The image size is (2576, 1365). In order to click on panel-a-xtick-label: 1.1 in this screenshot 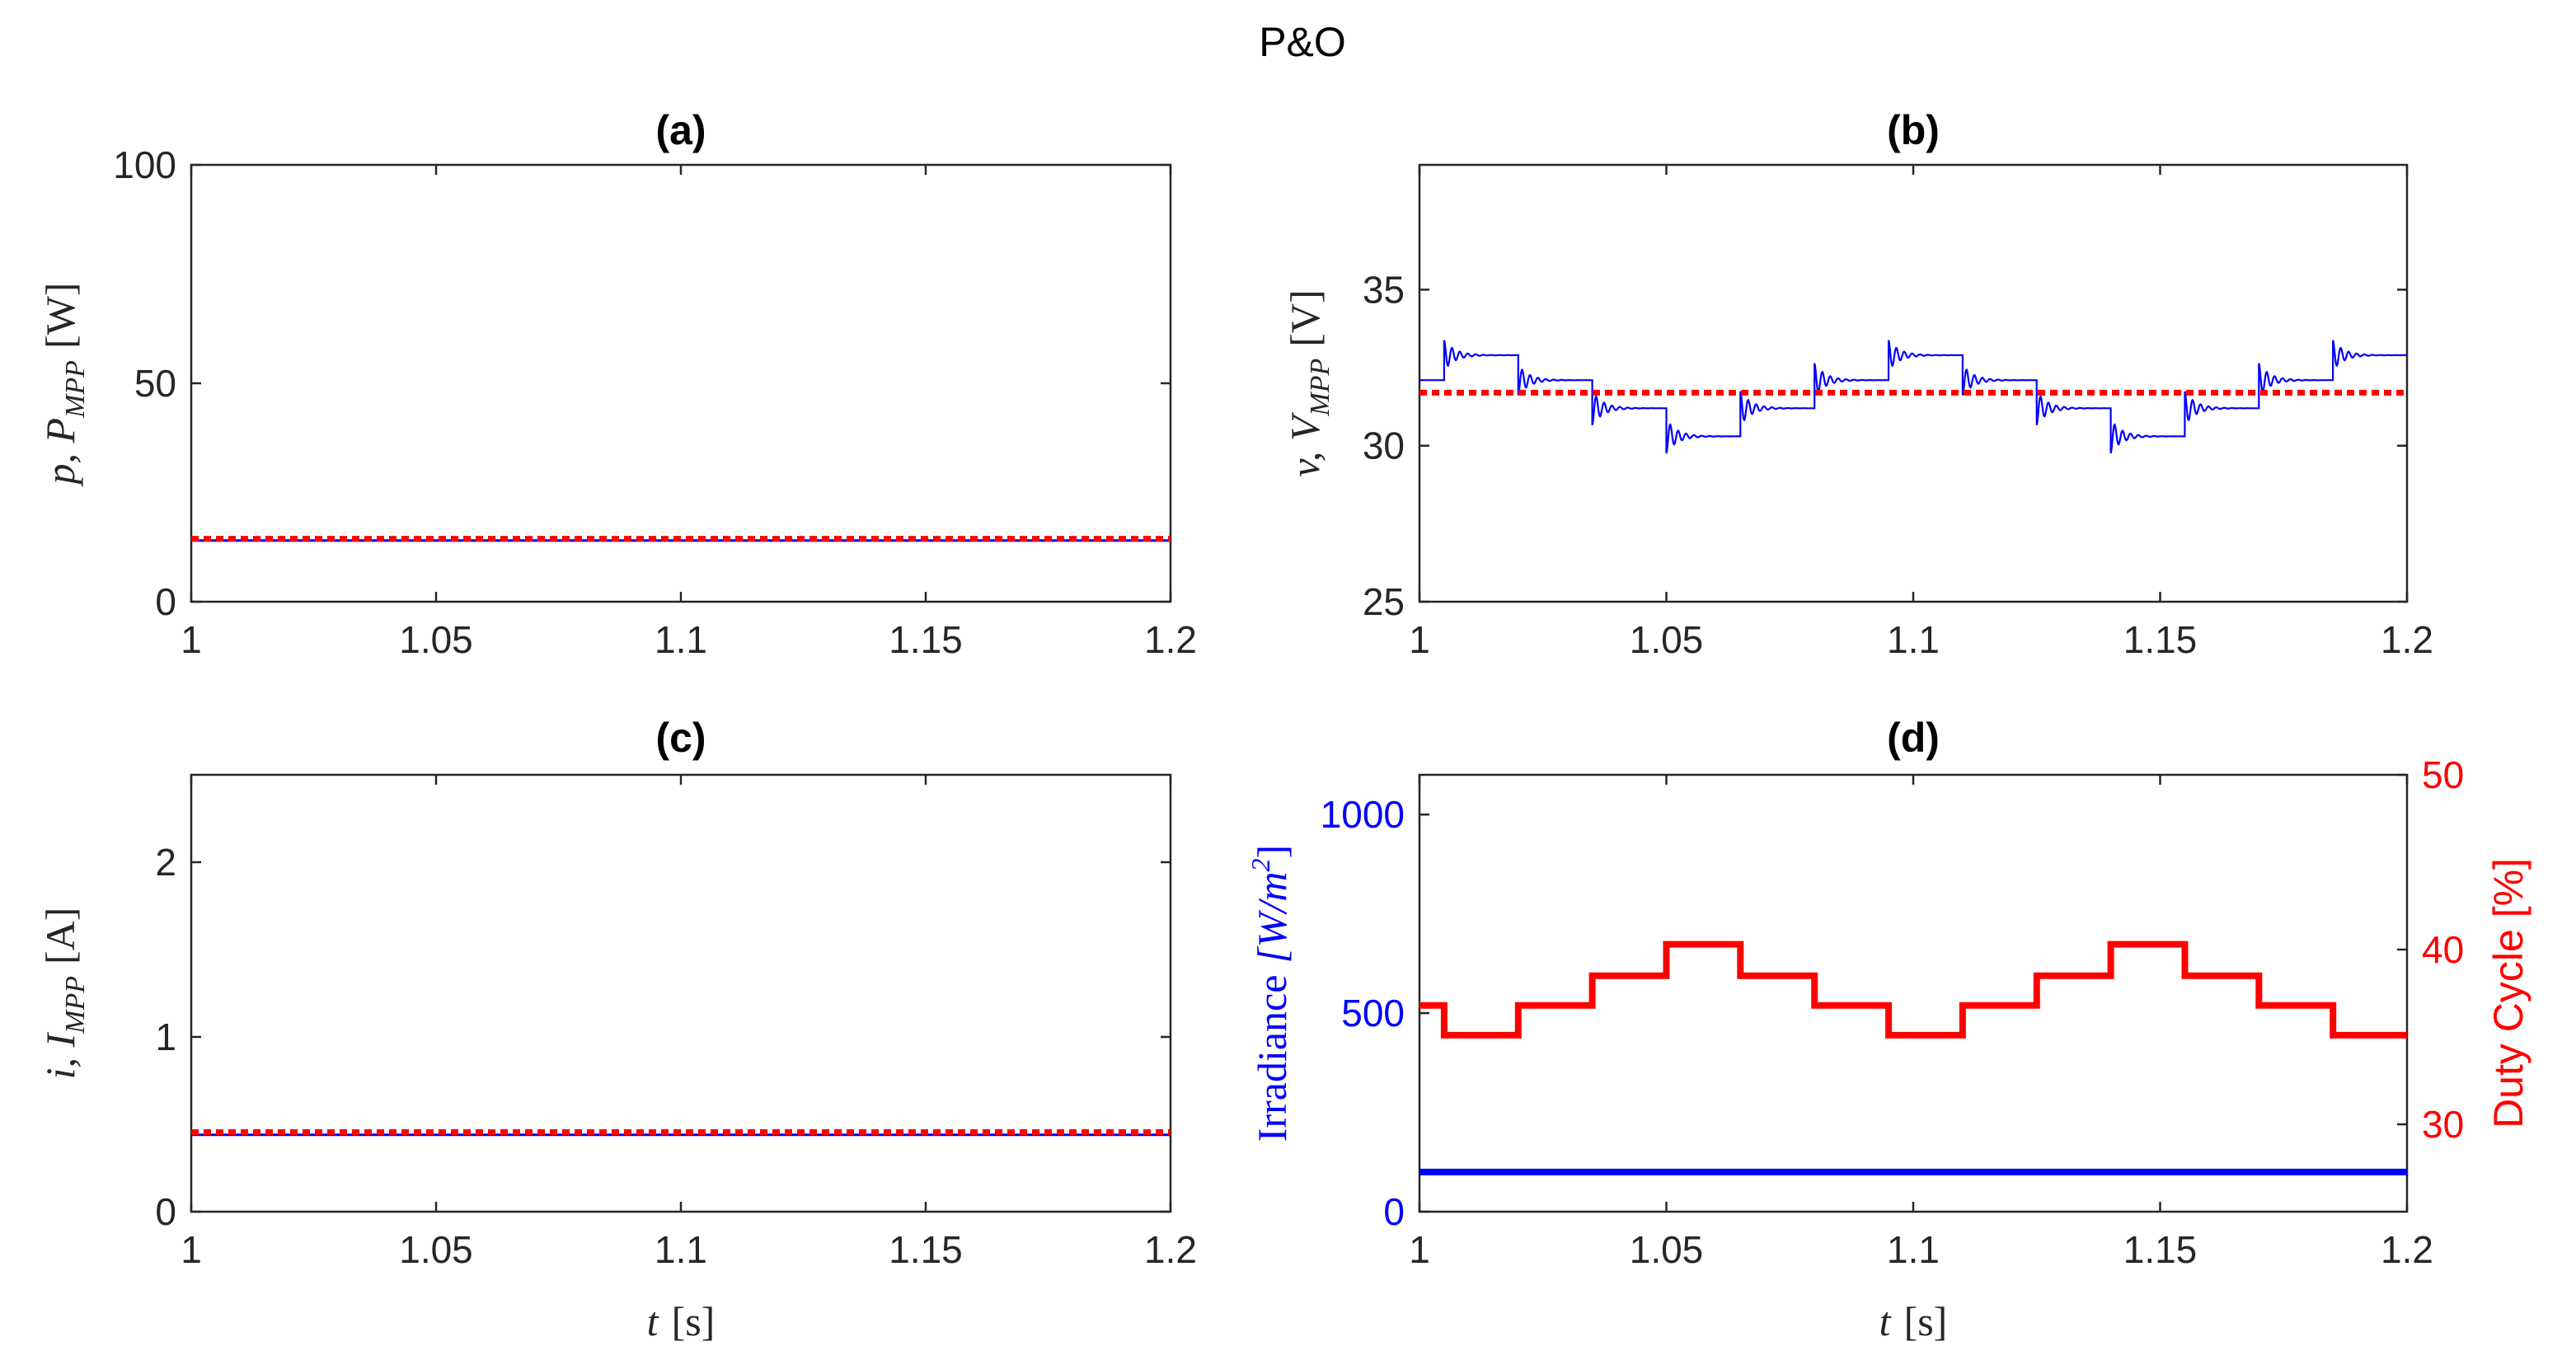, I will do `click(681, 639)`.